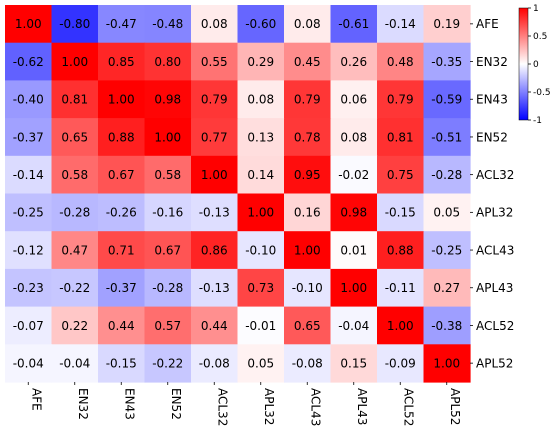  Describe the element at coordinates (536, 9) in the screenshot. I see `colorbar-tick-label: 1` at that location.